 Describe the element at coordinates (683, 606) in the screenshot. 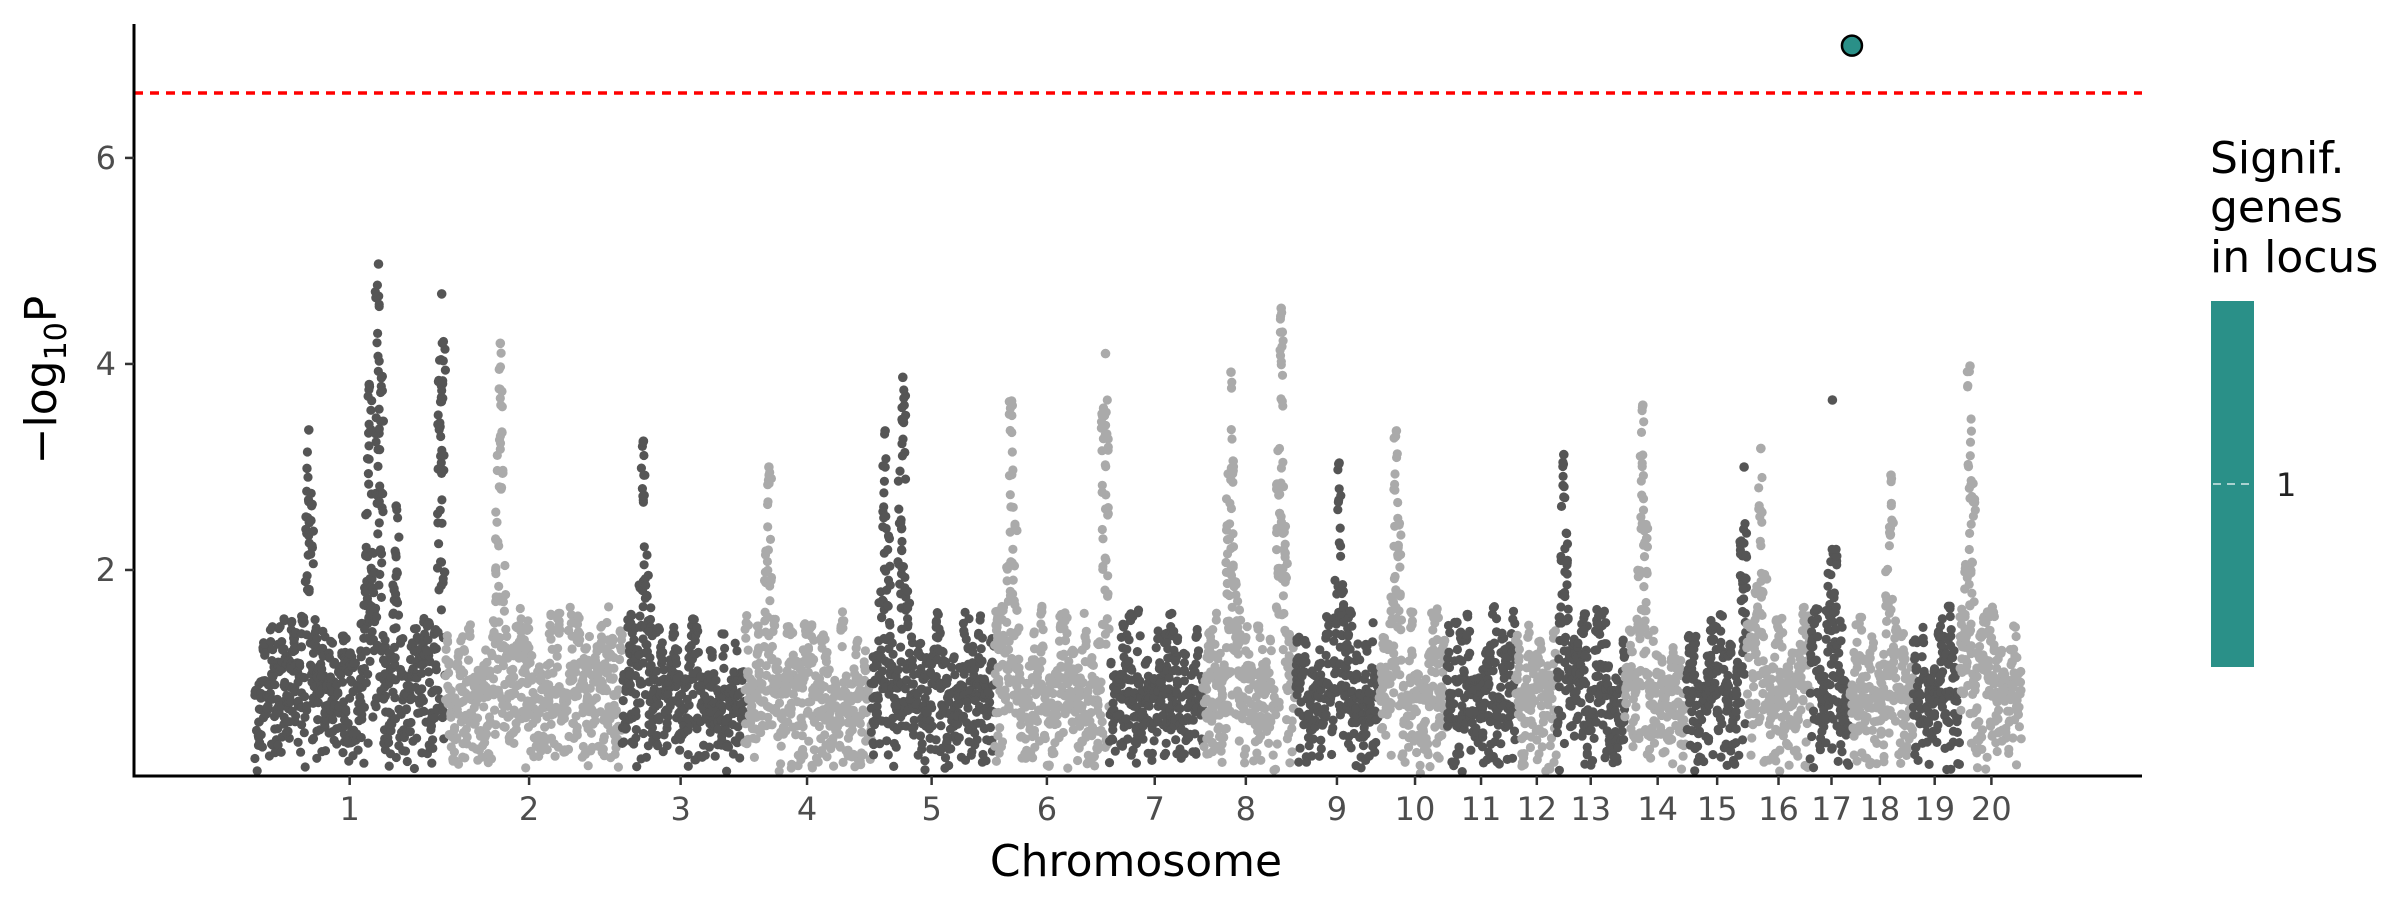

I see `chromosome-3-points` at that location.